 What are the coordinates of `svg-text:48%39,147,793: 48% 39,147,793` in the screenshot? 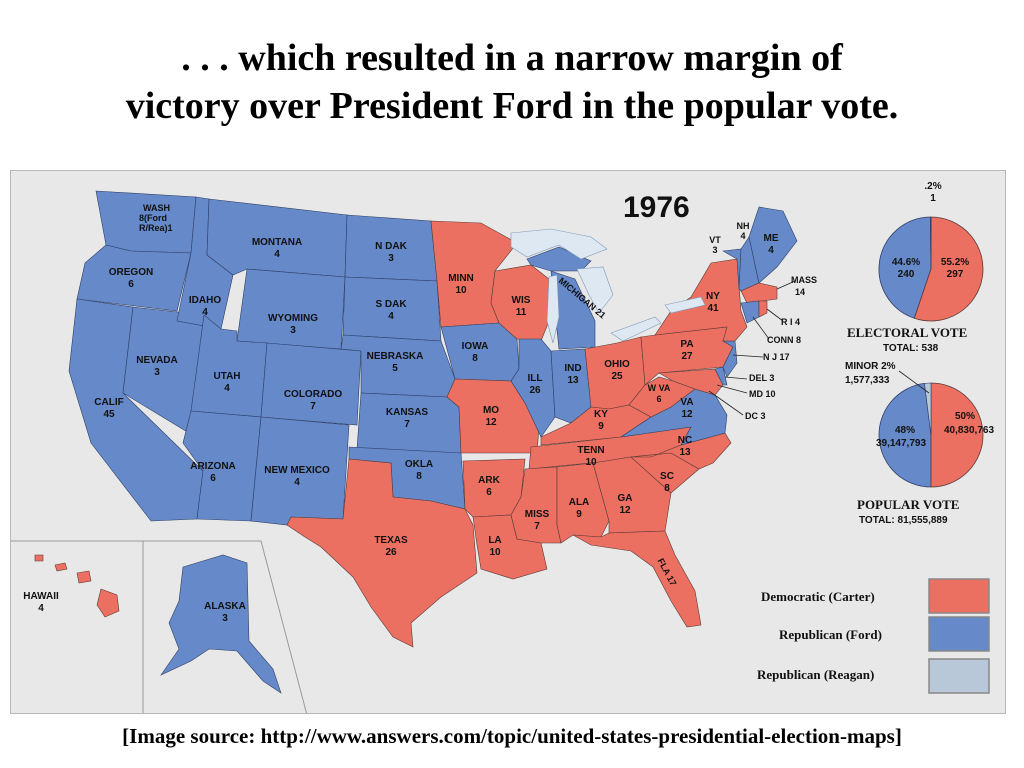 It's located at (901, 437).